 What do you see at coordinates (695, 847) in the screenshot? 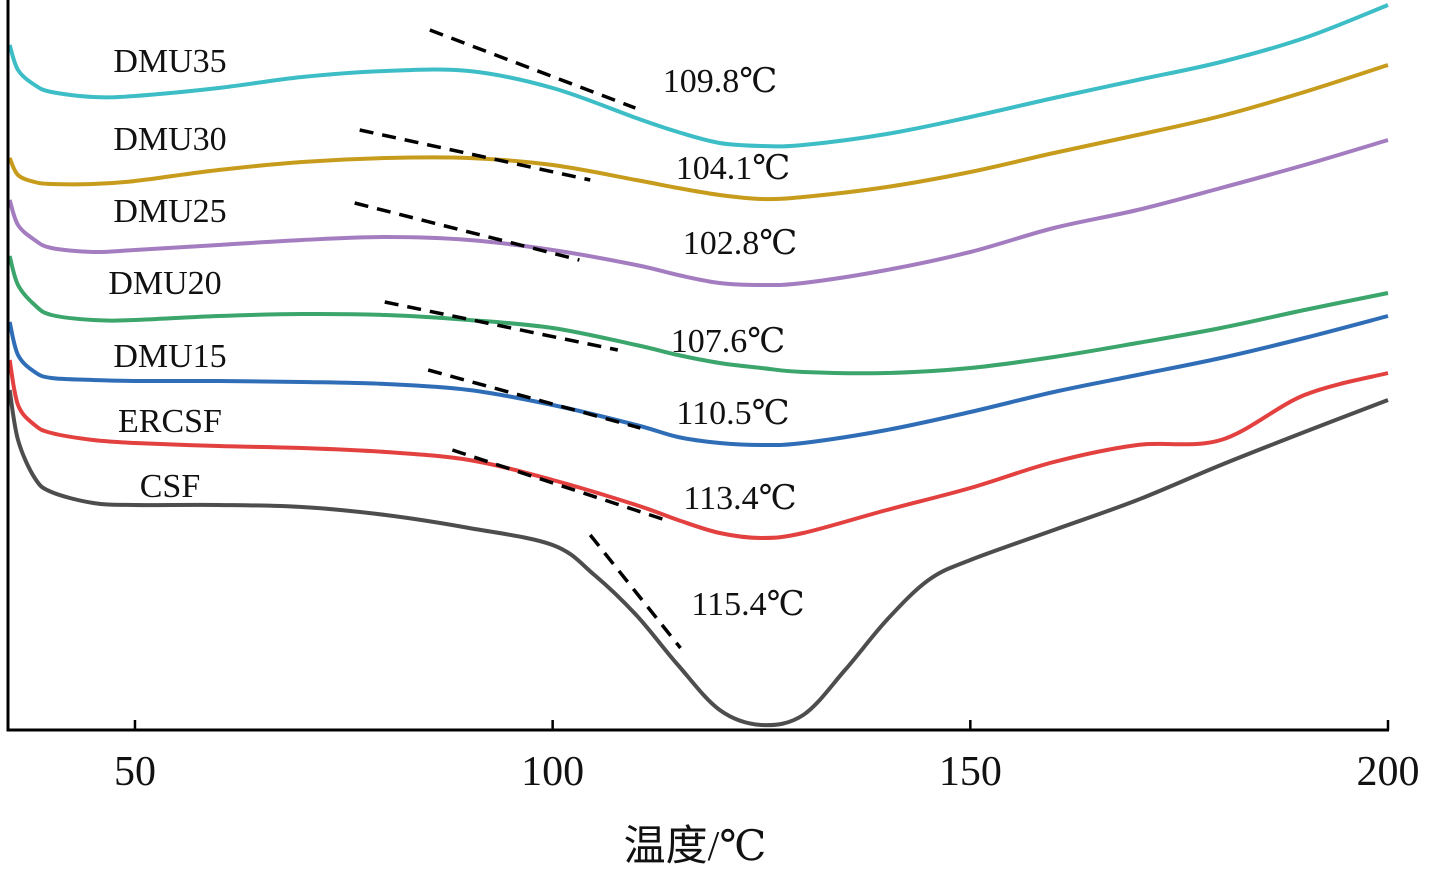
I see `x-axis-label: 温度/℃` at bounding box center [695, 847].